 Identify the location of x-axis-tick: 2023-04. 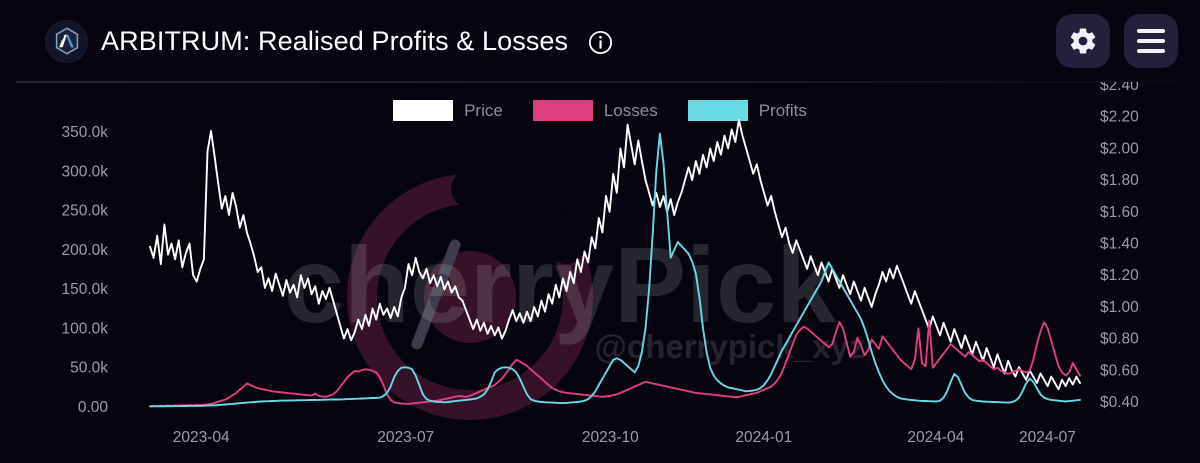
(201, 437).